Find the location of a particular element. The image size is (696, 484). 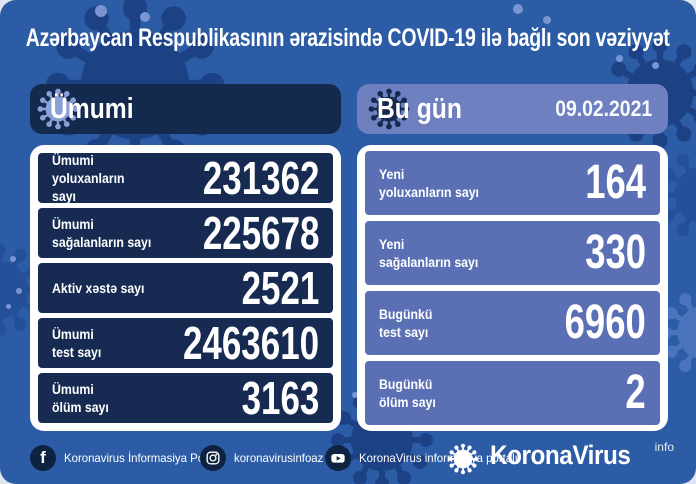

facebook-link: f Koronavirus İnformasiya Portalı is located at coordinates (130, 458).